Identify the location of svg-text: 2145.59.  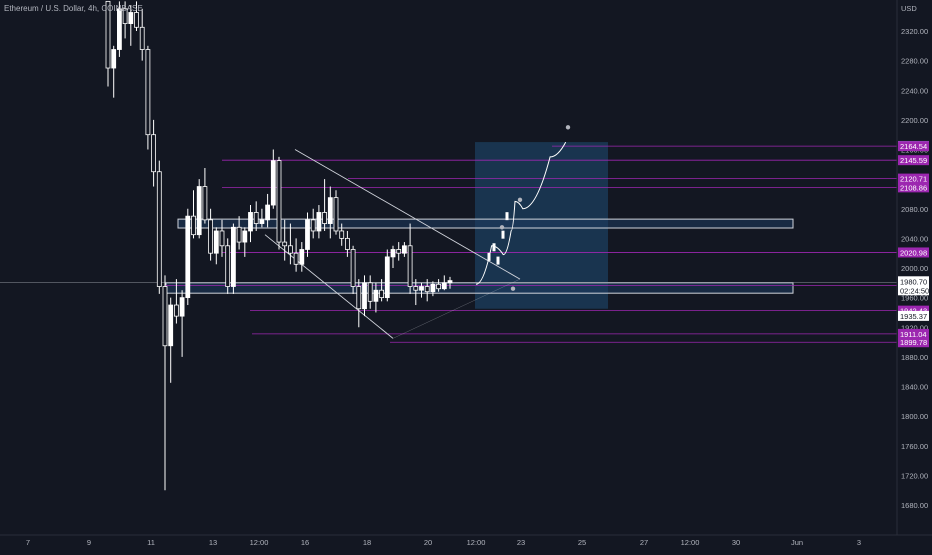
(913, 160).